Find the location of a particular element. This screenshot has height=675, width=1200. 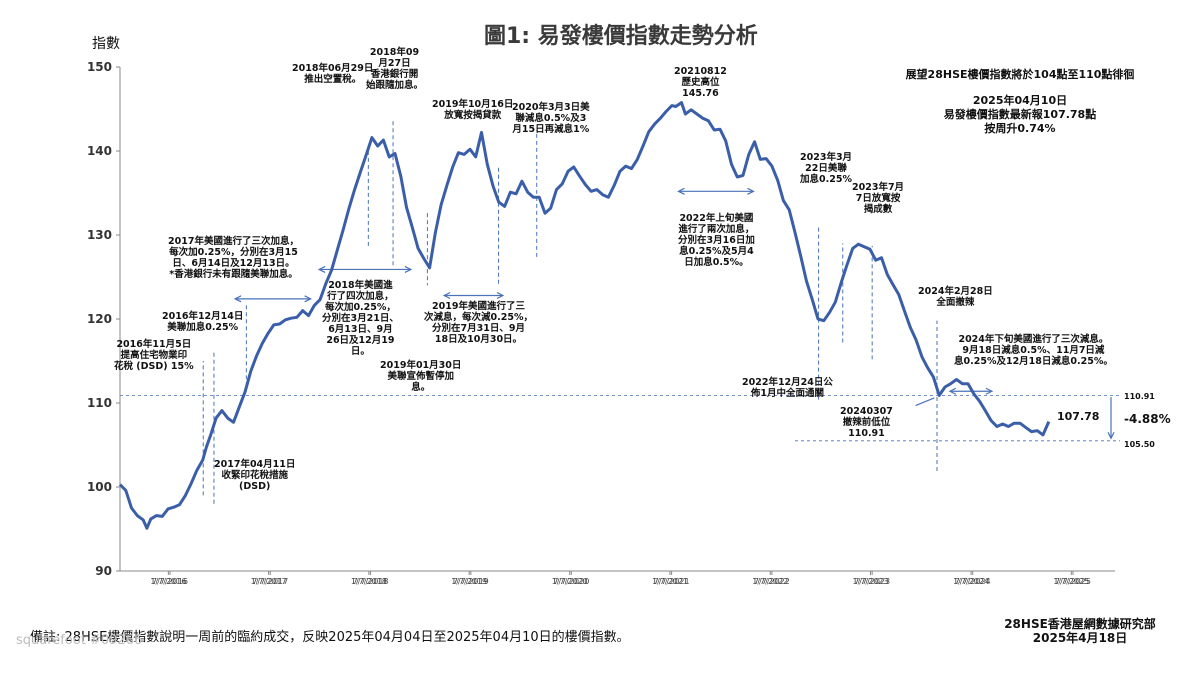

annotation-2024-03-07-low: 20240307 撤辣前低位 110.91 is located at coordinates (866, 422).